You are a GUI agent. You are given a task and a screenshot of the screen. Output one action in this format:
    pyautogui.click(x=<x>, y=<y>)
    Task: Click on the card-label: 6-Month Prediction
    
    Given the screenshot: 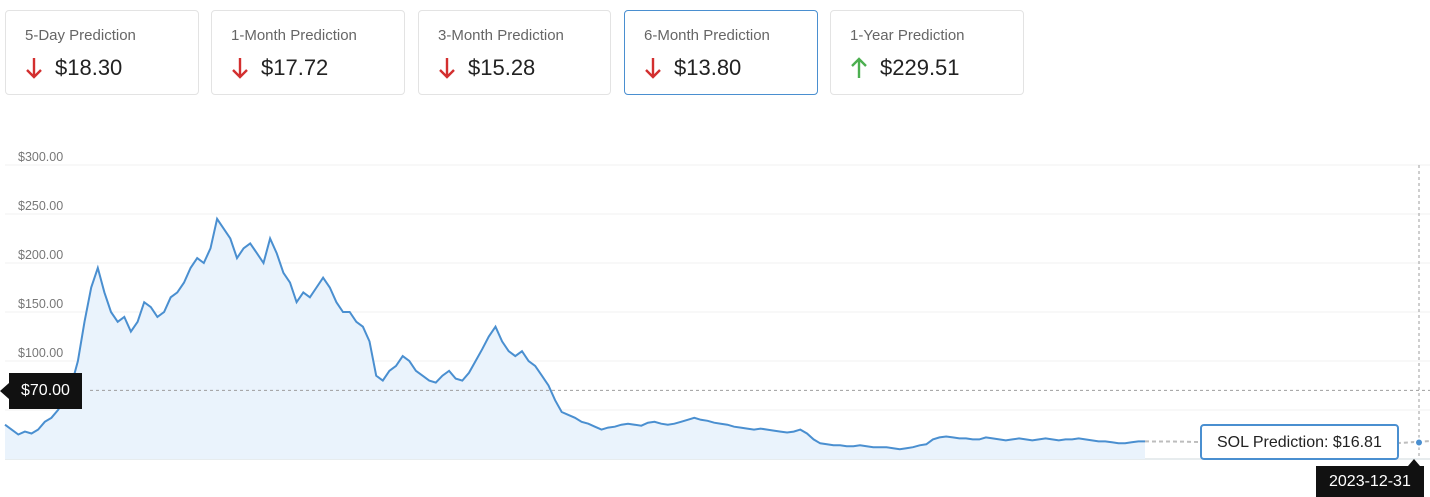 What is the action you would take?
    pyautogui.click(x=707, y=35)
    